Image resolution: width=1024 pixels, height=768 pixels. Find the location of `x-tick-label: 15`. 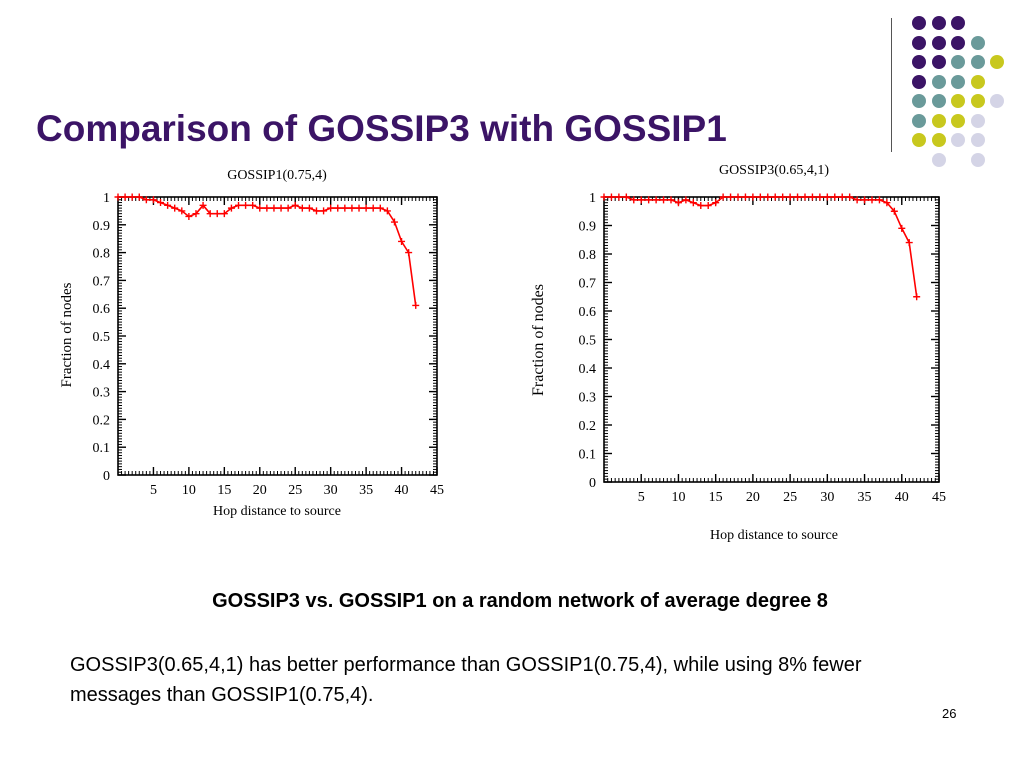

x-tick-label: 15 is located at coordinates (716, 497).